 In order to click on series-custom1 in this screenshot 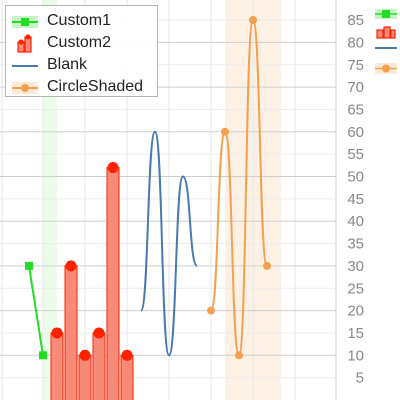, I will do `click(36, 310)`.